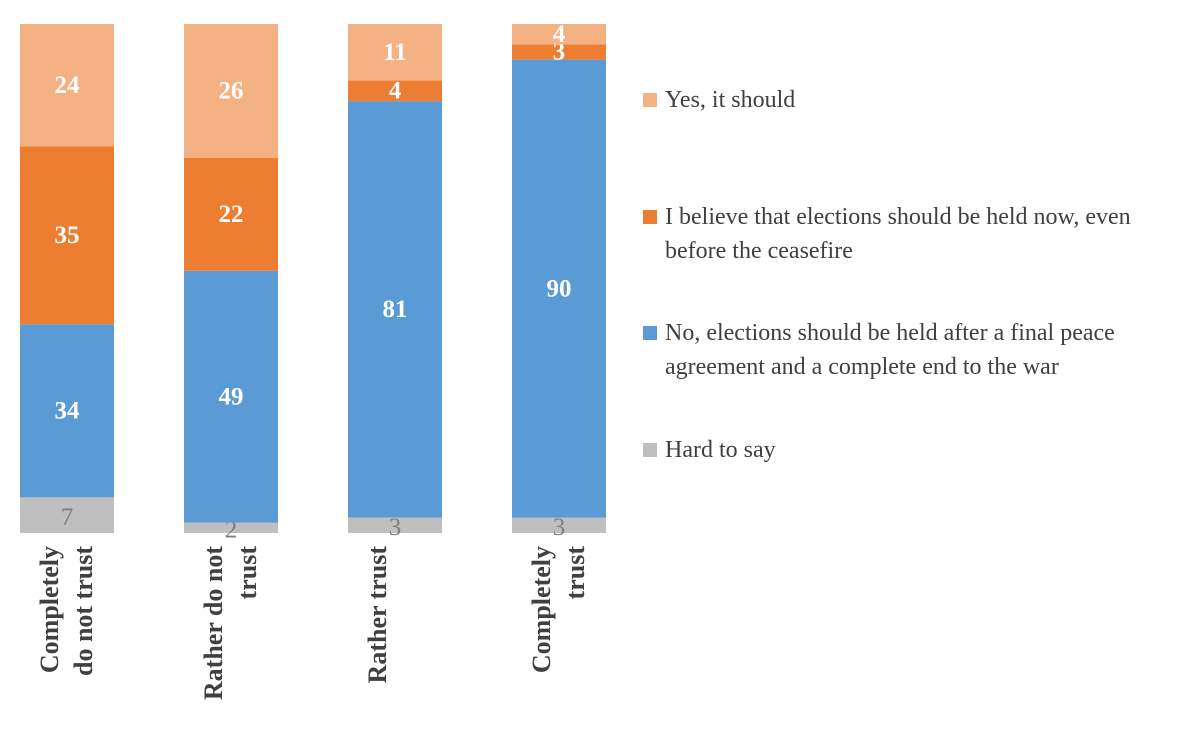 The width and height of the screenshot is (1196, 751). I want to click on legend-box: Yes, it should, so click(730, 100).